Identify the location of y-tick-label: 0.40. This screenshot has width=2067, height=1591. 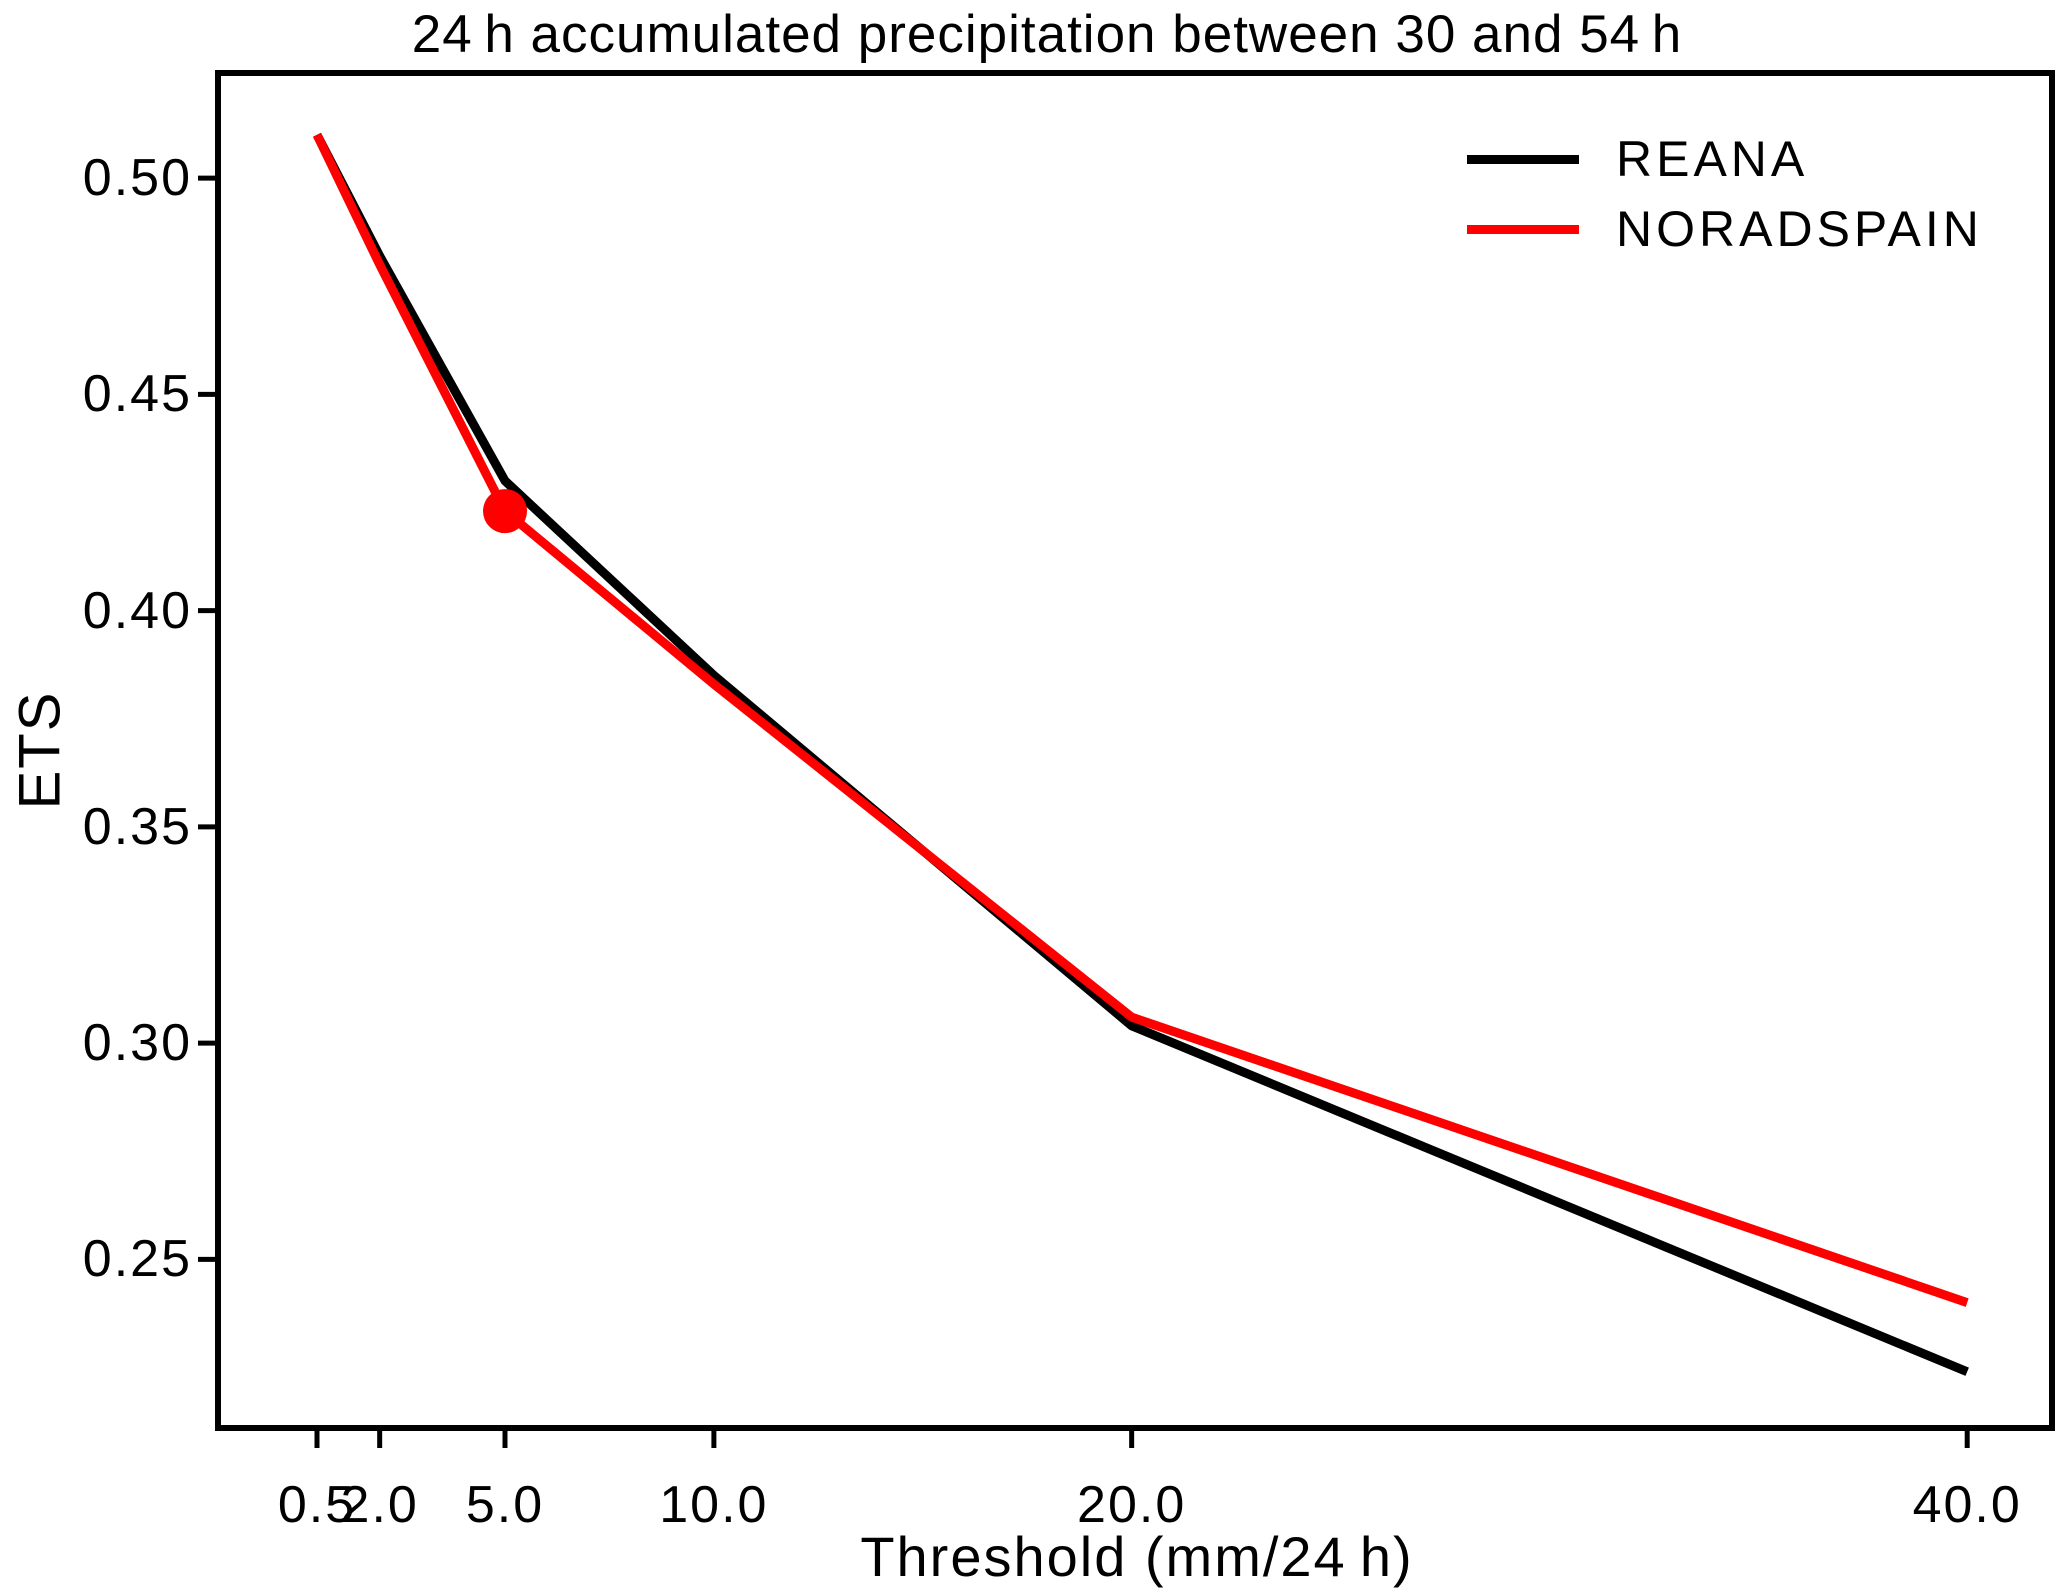
(137, 610).